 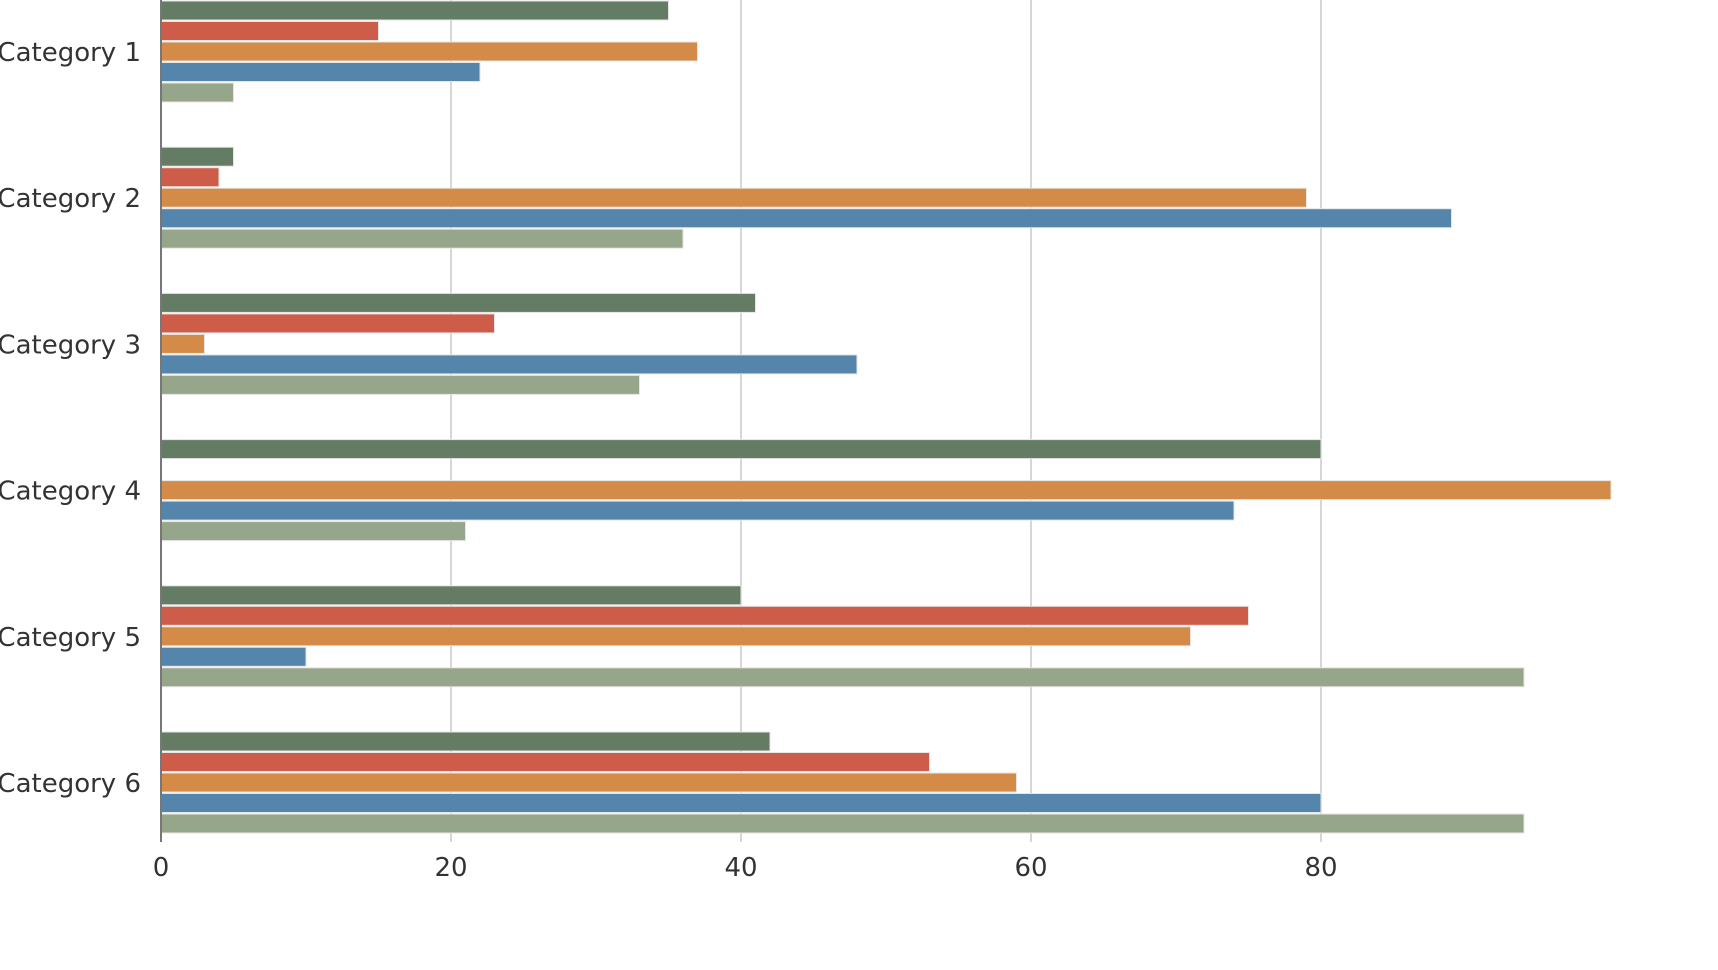 What do you see at coordinates (70, 492) in the screenshot?
I see `category-label: Category 4` at bounding box center [70, 492].